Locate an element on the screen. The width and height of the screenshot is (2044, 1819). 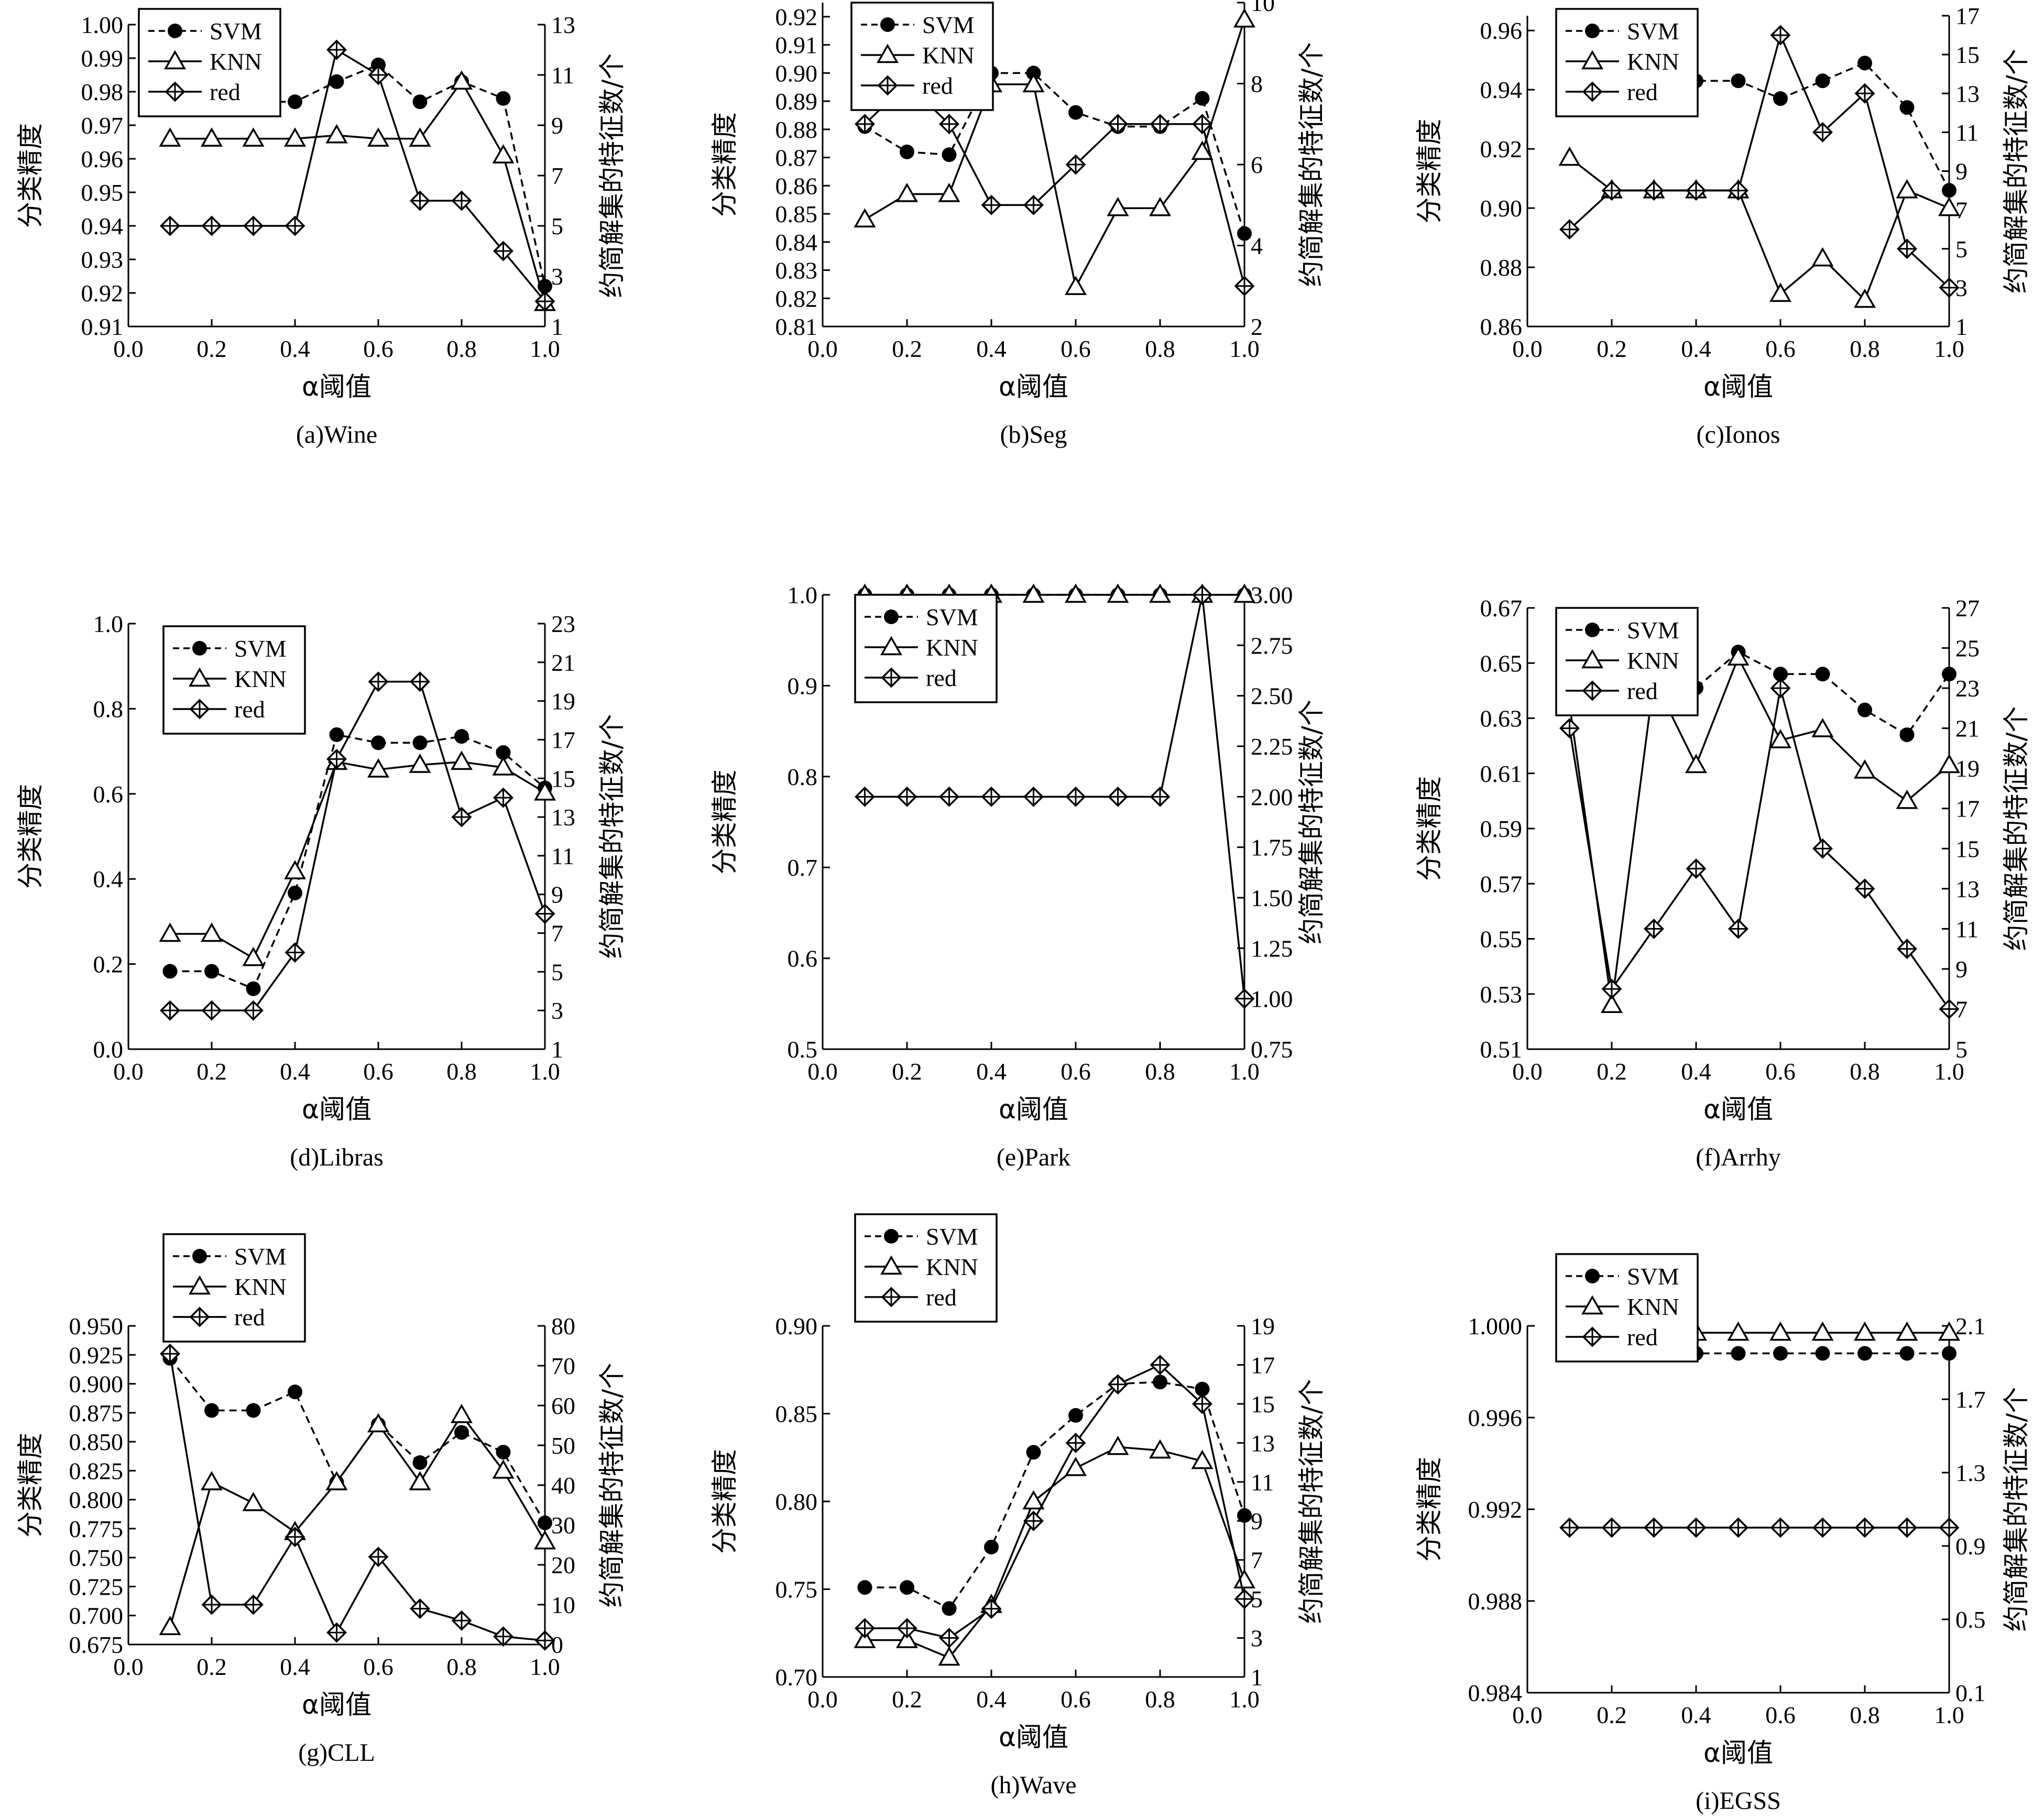
y2-tick-label: 5 is located at coordinates (557, 971).